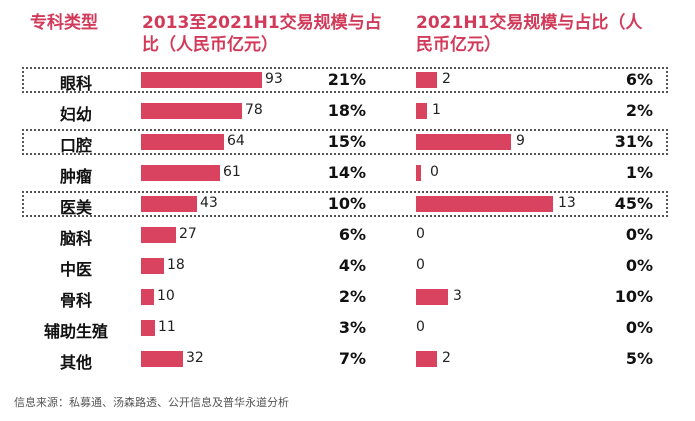 This screenshot has height=421, width=695. What do you see at coordinates (262, 34) in the screenshot?
I see `col1-header: 2013至2021H1交易规模与占比（人民币亿元）` at bounding box center [262, 34].